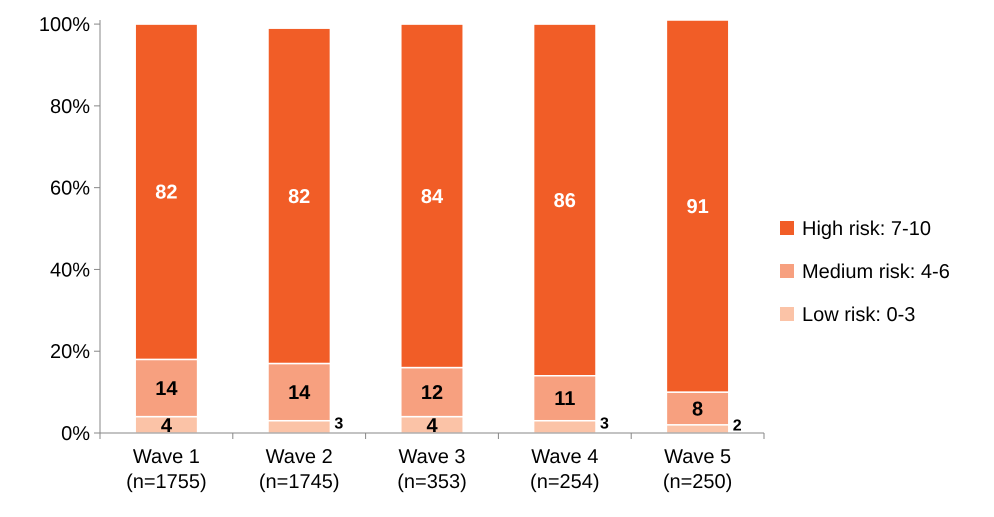  Describe the element at coordinates (565, 399) in the screenshot. I see `data-label: 11` at that location.